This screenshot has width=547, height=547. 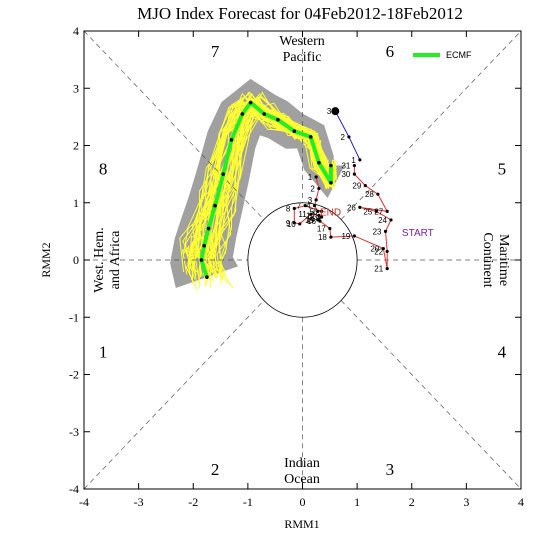 What do you see at coordinates (288, 208) in the screenshot?
I see `observed-day-label: 8` at bounding box center [288, 208].